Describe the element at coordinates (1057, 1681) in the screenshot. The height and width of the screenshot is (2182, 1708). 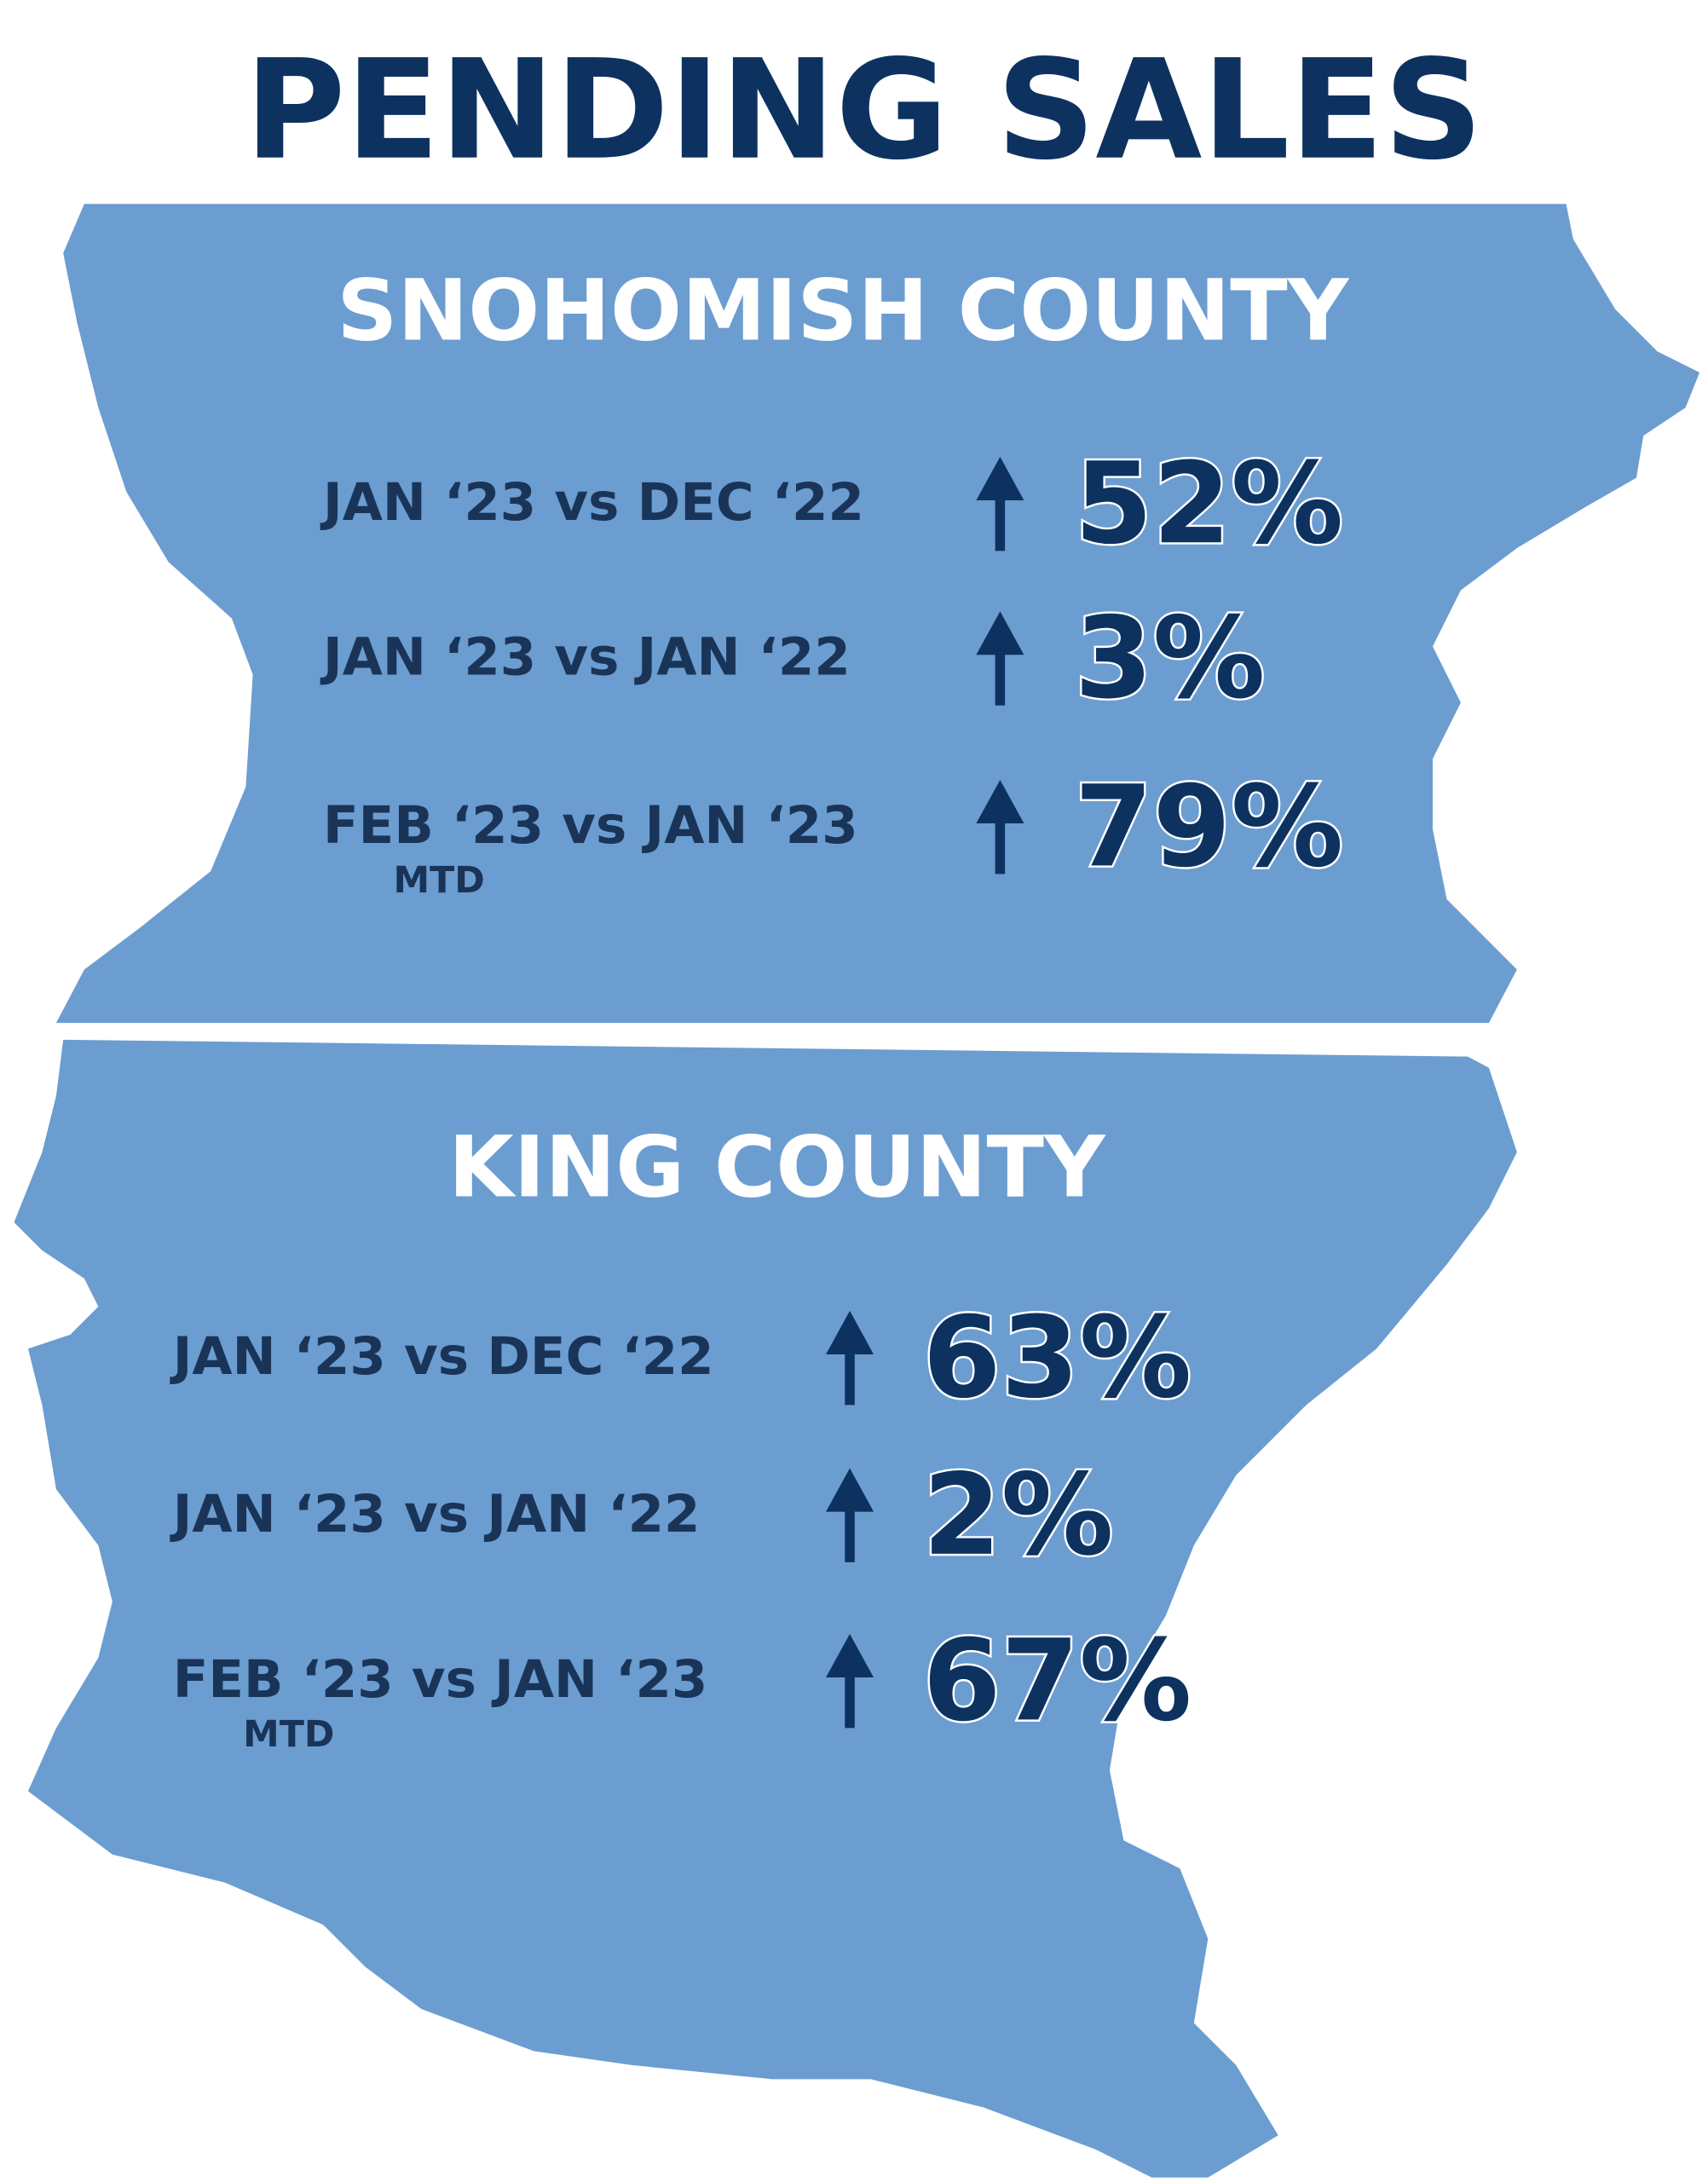
I see `change-value: 67%` at that location.